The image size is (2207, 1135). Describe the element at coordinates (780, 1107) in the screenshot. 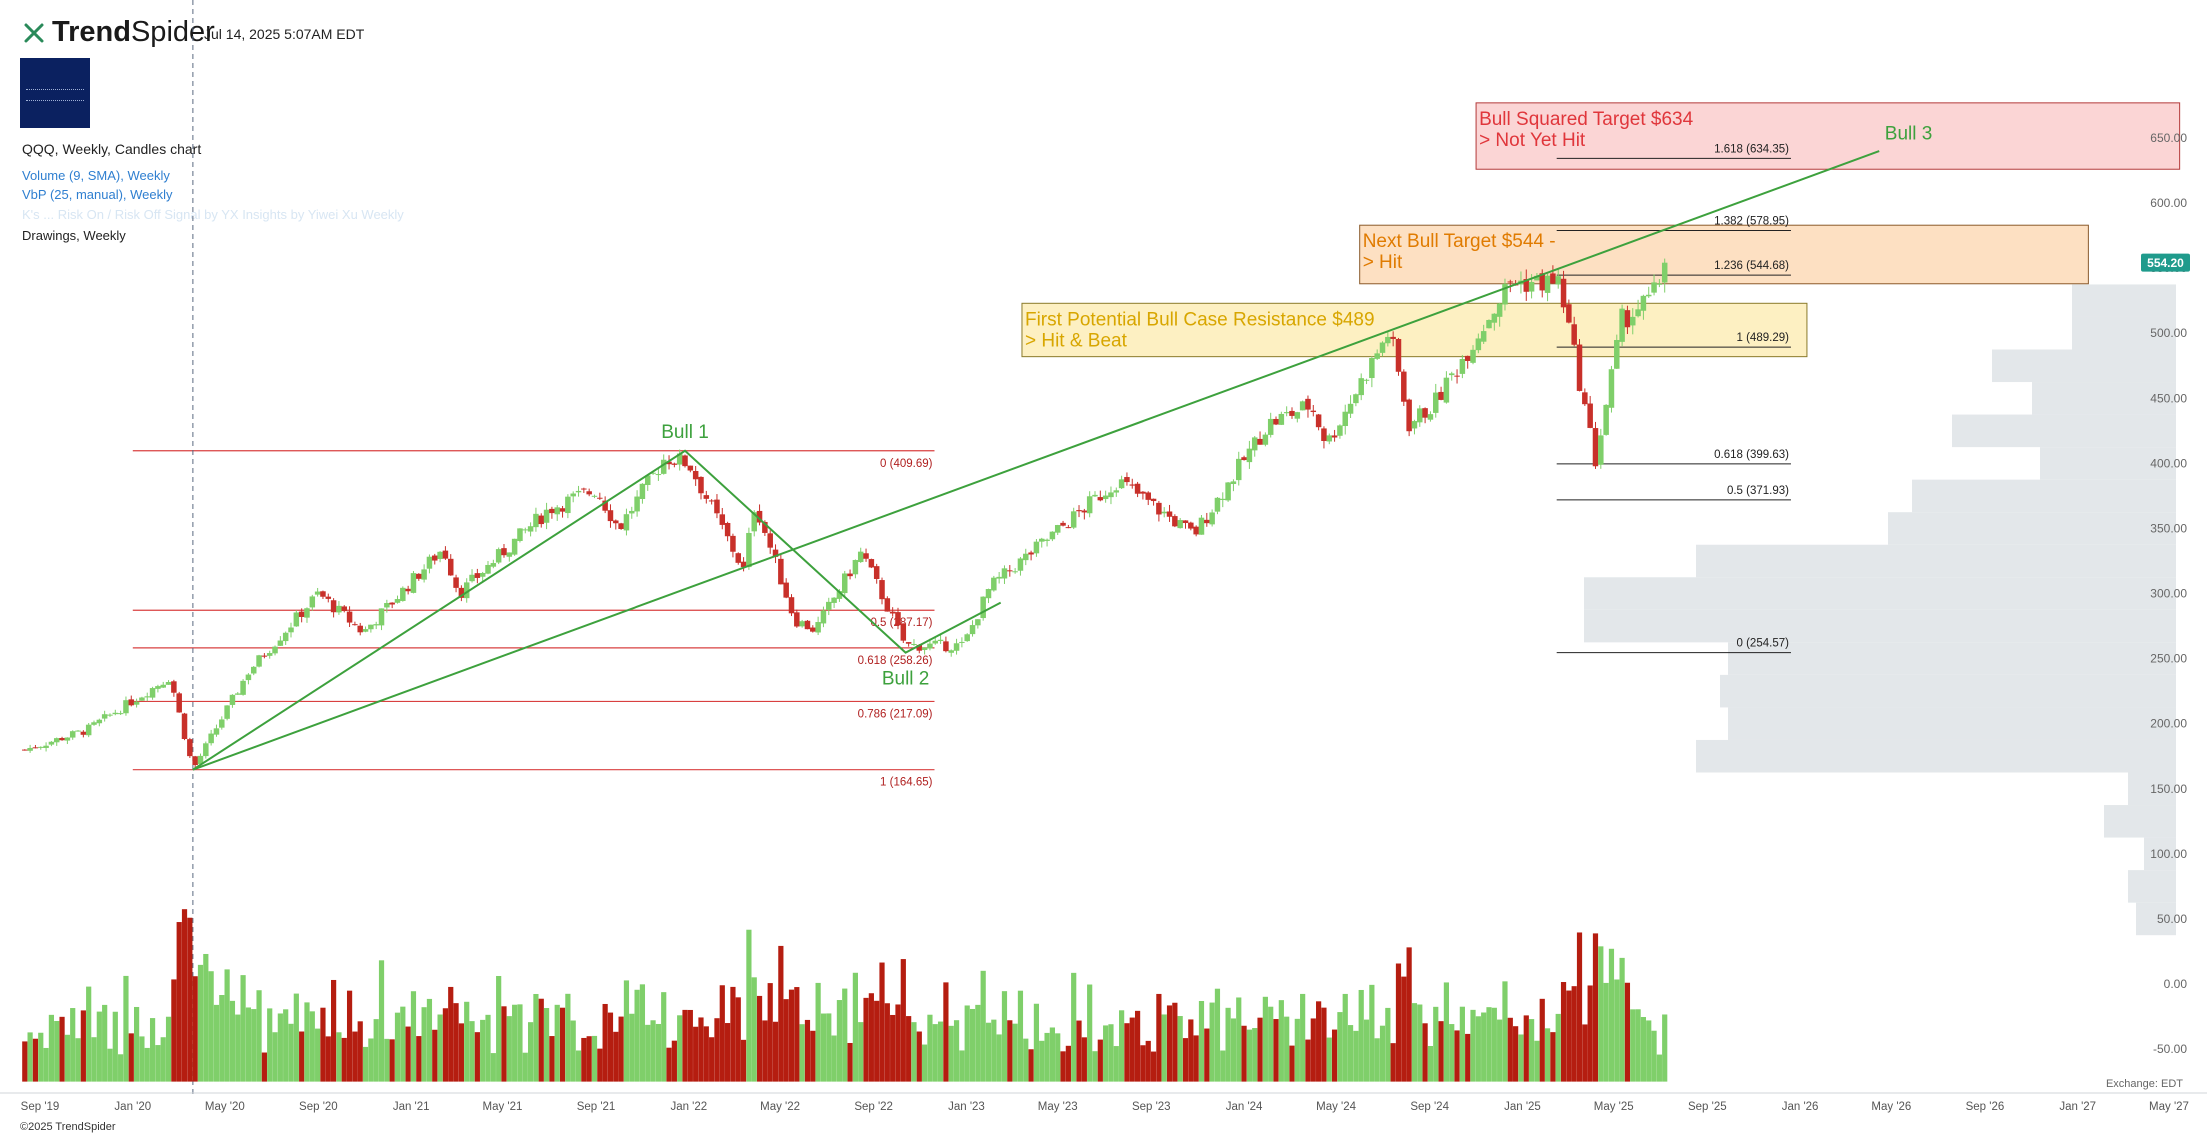

I see `x-axis-label: May '22` at that location.